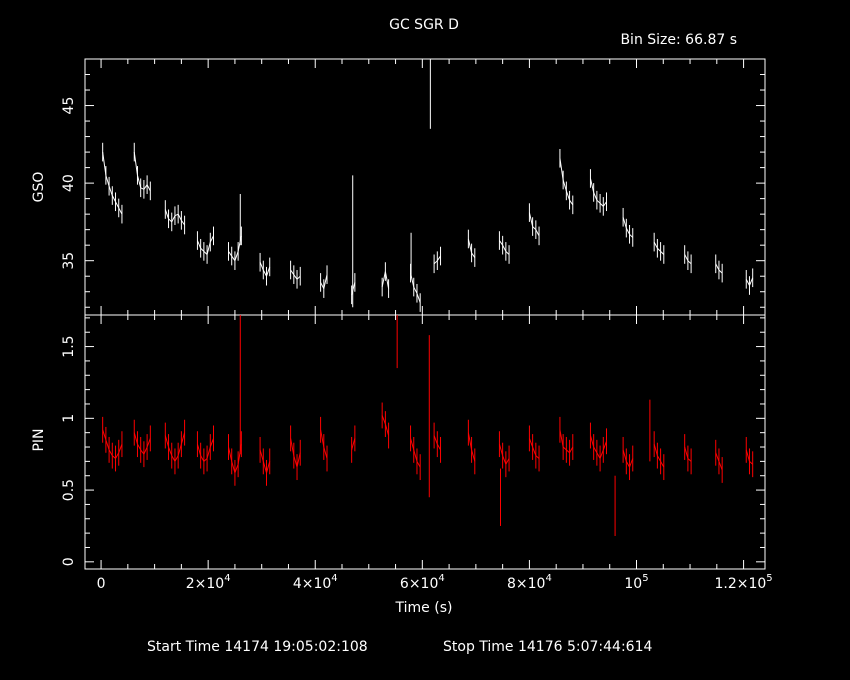 The image size is (850, 680). I want to click on chart-title: GC SGR D, so click(424, 25).